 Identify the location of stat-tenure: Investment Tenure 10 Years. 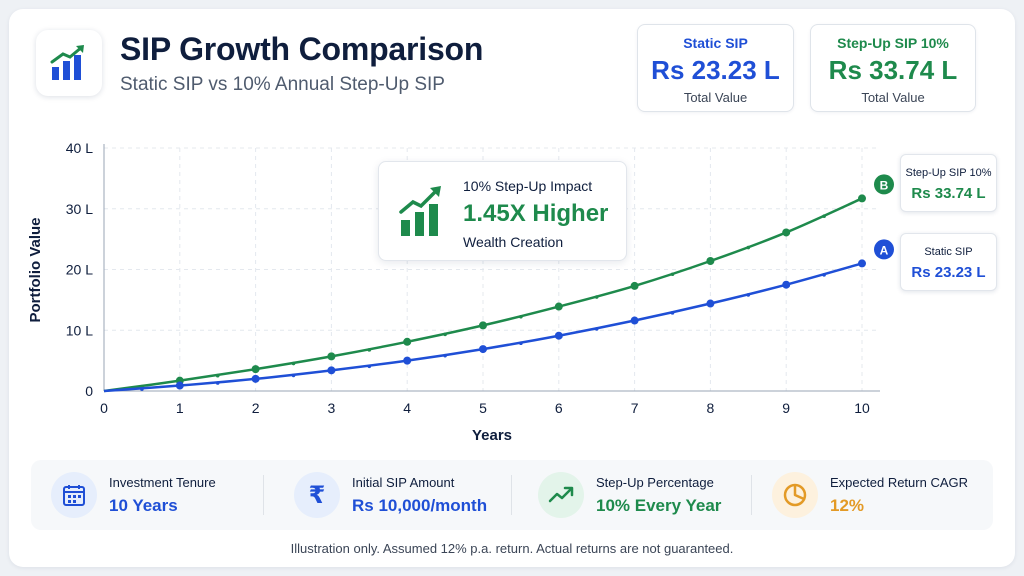
(133, 495).